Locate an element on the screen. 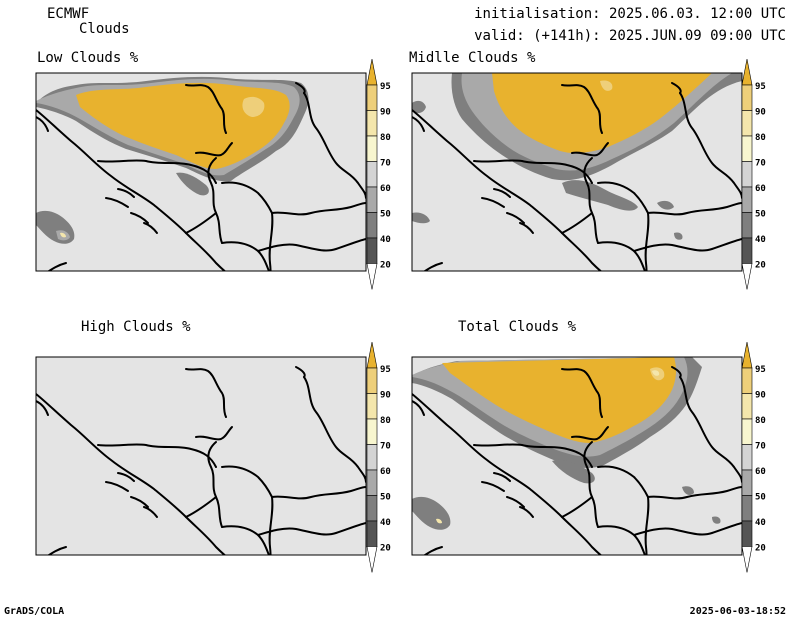 Image resolution: width=800 pixels, height=620 pixels. colorbar-high: 95 90 80 70 60 50 40 20 is located at coordinates (378, 457).